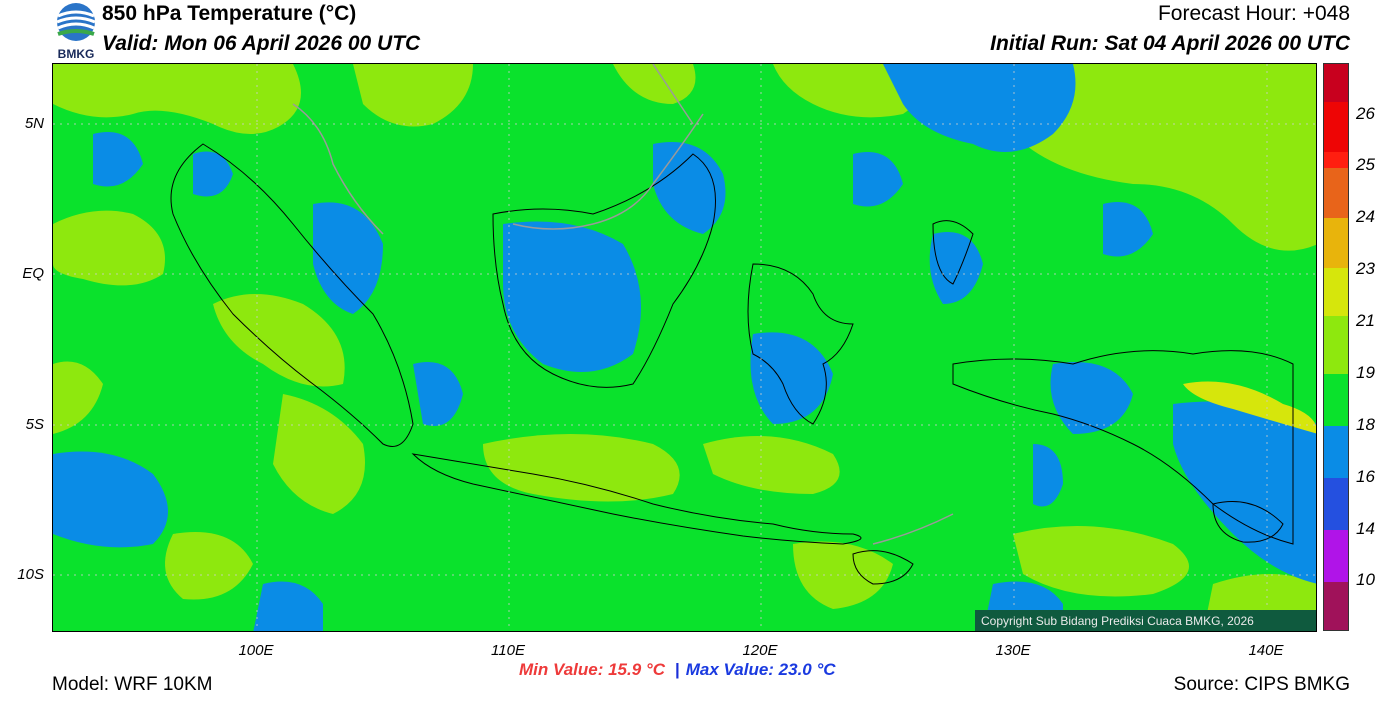 The image size is (1400, 709). Describe the element at coordinates (76, 31) in the screenshot. I see `bmkg-logo: BMKG` at that location.